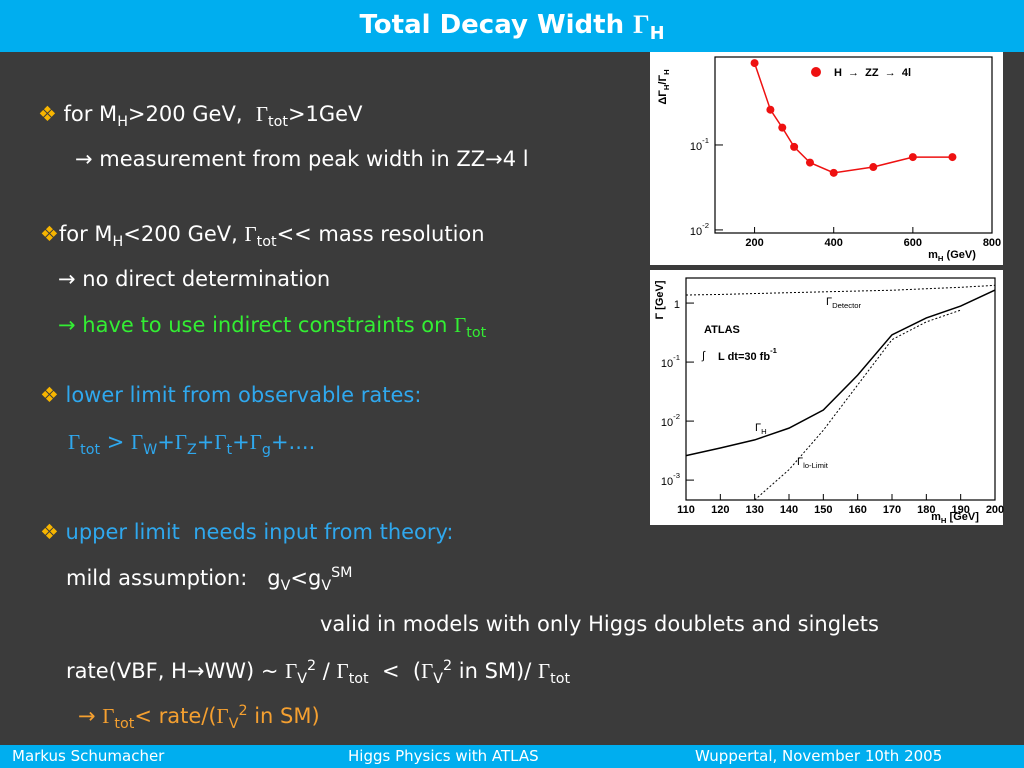  I want to click on label-part: lo-Limit, so click(816, 465).